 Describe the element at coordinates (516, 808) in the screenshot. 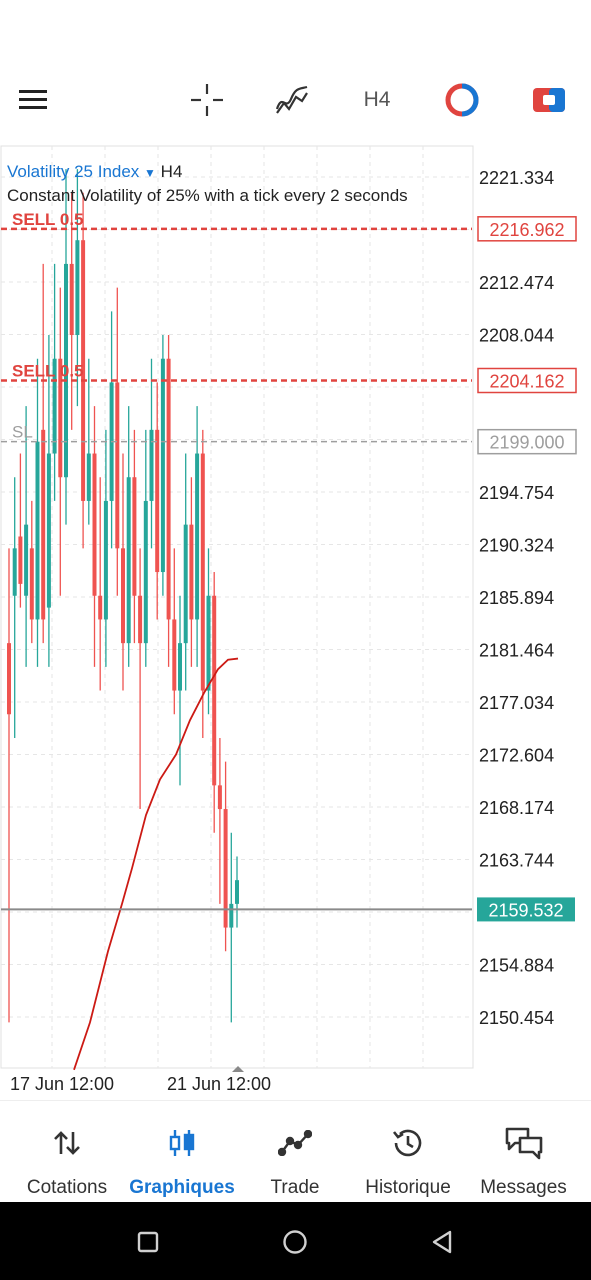

I see `y-tick-label: 2168.174` at that location.